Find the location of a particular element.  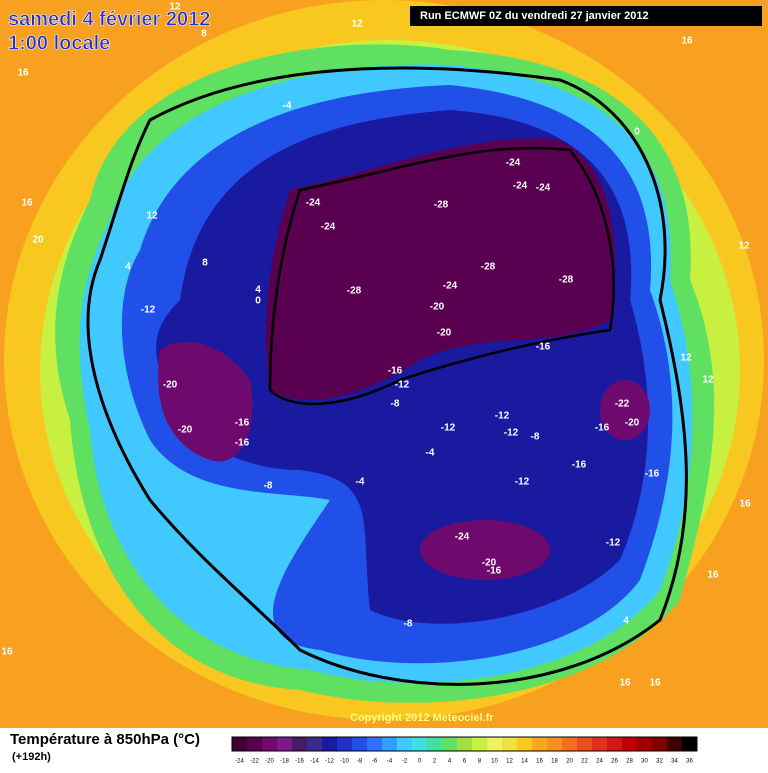

colorbar-label: 22 is located at coordinates (584, 762).